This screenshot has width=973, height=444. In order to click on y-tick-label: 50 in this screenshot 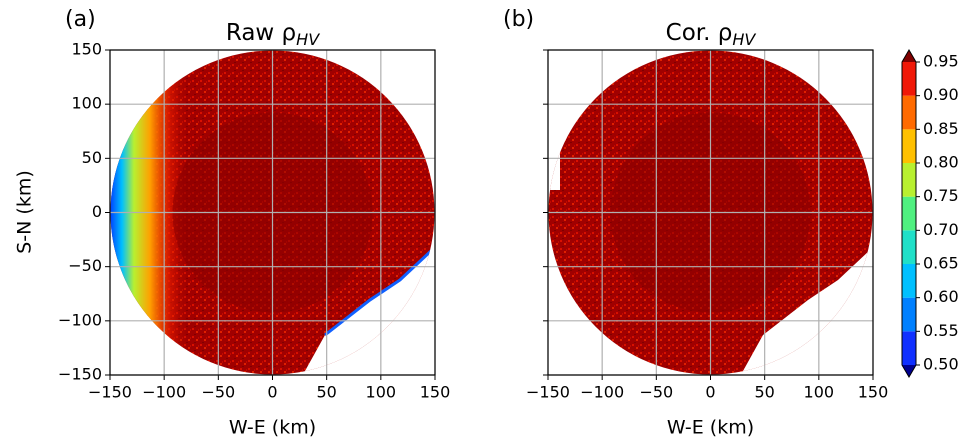, I will do `click(92, 157)`.